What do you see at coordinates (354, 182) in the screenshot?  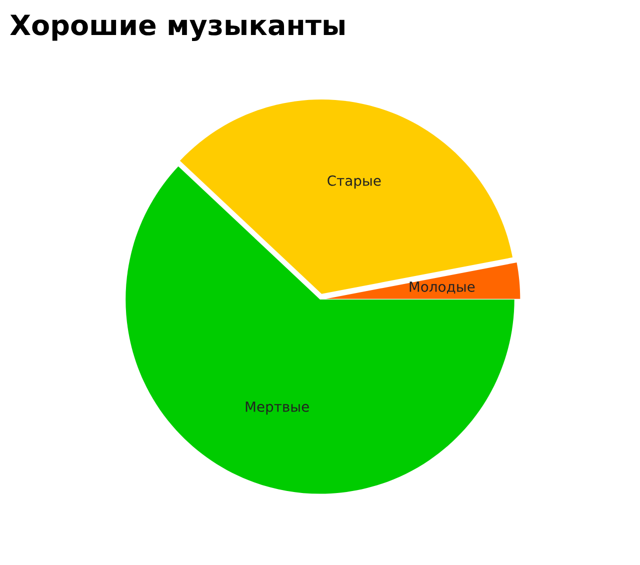 I see `slice-label: Старые` at bounding box center [354, 182].